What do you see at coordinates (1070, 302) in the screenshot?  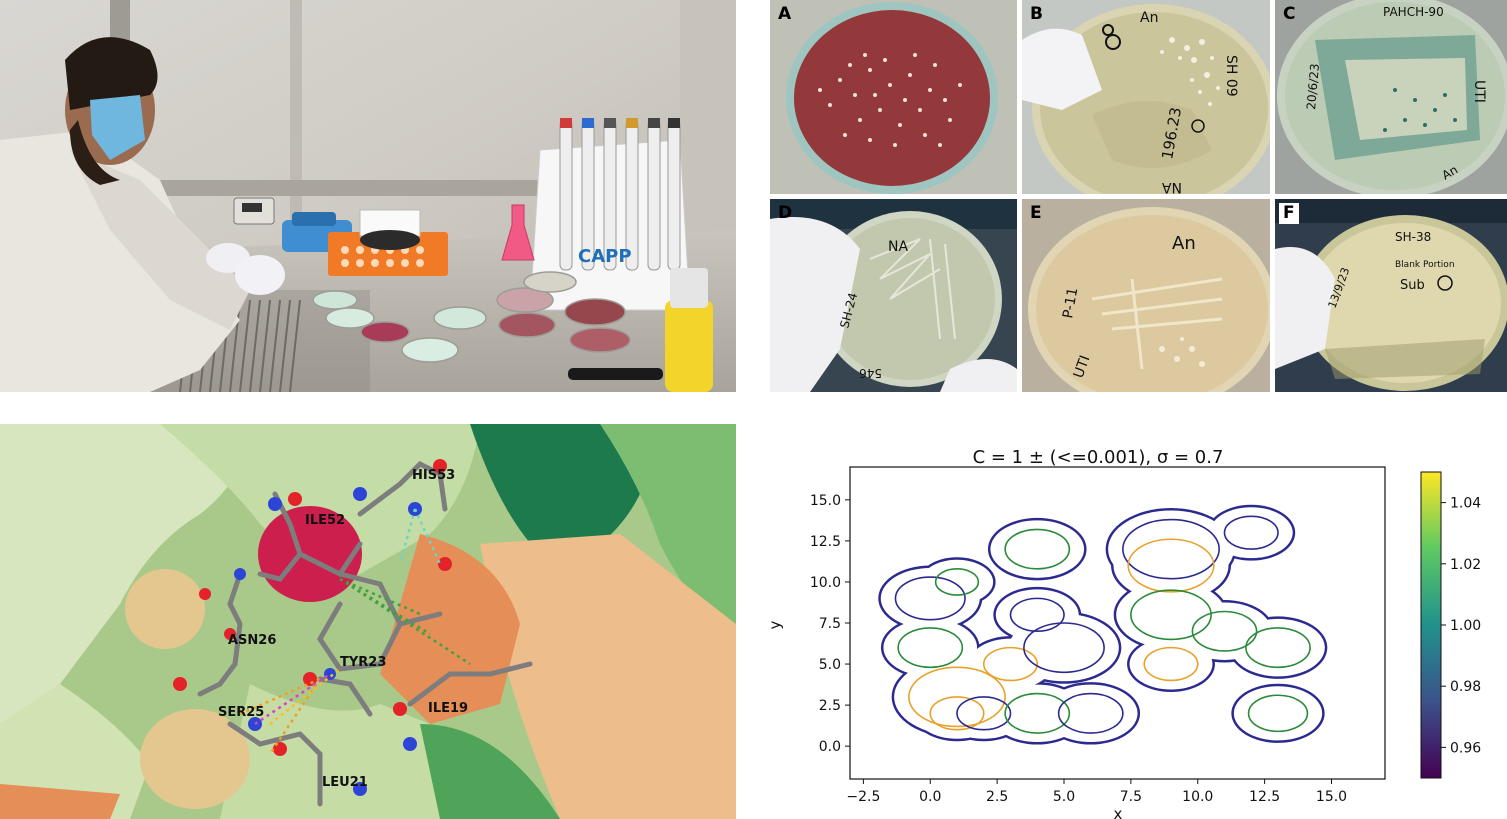 I see `plate-writing: P-11` at bounding box center [1070, 302].